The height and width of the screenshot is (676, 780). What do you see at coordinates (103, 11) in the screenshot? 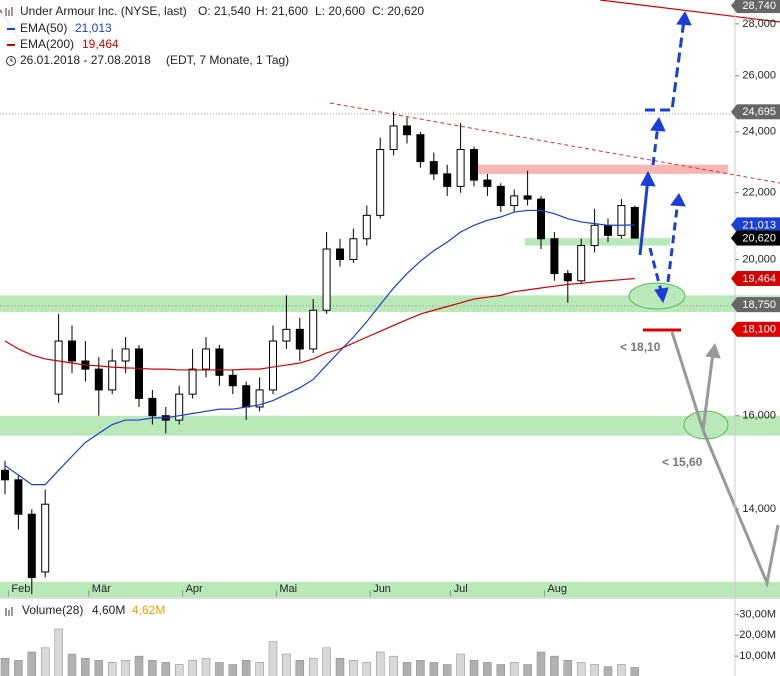
I see `title: Under Armour Inc. (NYSE, last)` at bounding box center [103, 11].